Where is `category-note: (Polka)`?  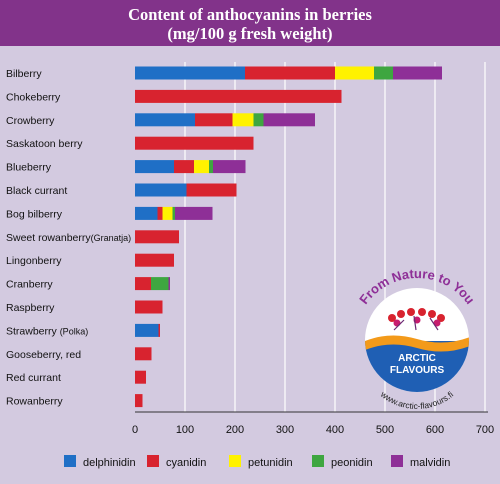
category-note: (Polka) is located at coordinates (74, 331).